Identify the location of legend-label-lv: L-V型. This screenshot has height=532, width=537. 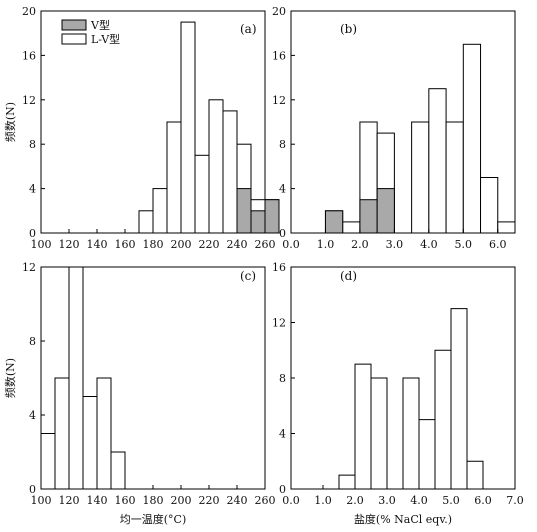
(105, 39).